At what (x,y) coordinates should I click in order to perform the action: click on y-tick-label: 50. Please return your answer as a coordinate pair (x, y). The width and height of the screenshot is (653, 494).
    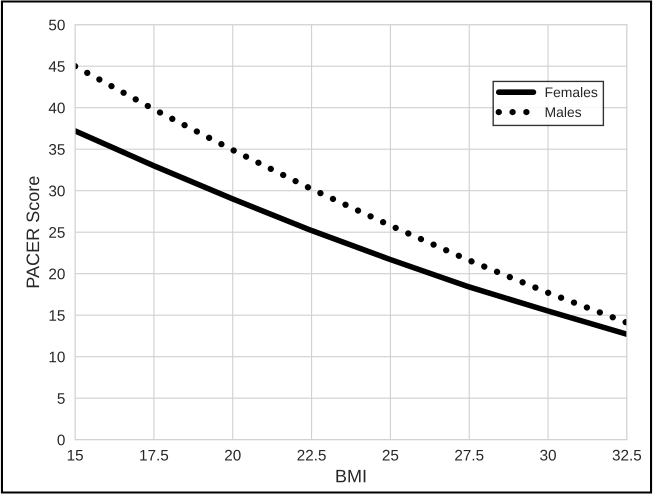
    Looking at the image, I should click on (56, 25).